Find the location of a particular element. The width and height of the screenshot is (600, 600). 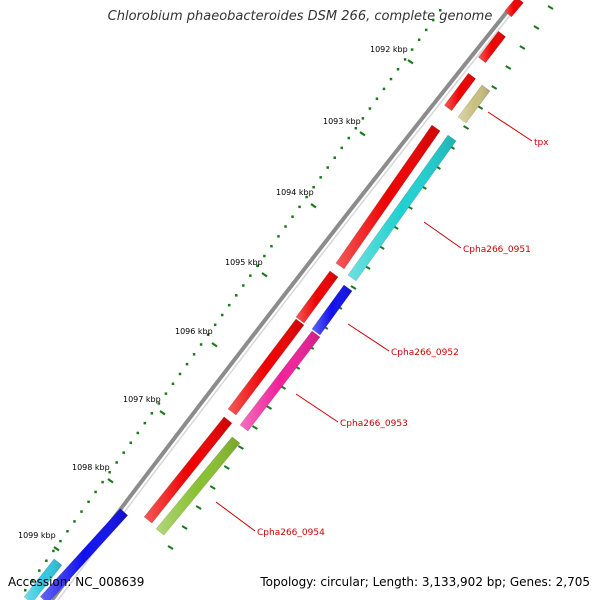

tick-label: 1092 kbp is located at coordinates (389, 49).